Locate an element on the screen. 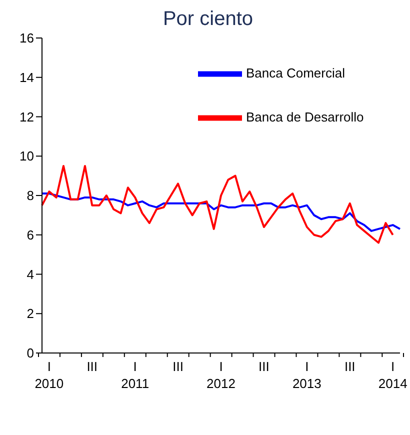 The width and height of the screenshot is (410, 435). y-tick-label: 16 is located at coordinates (27, 38).